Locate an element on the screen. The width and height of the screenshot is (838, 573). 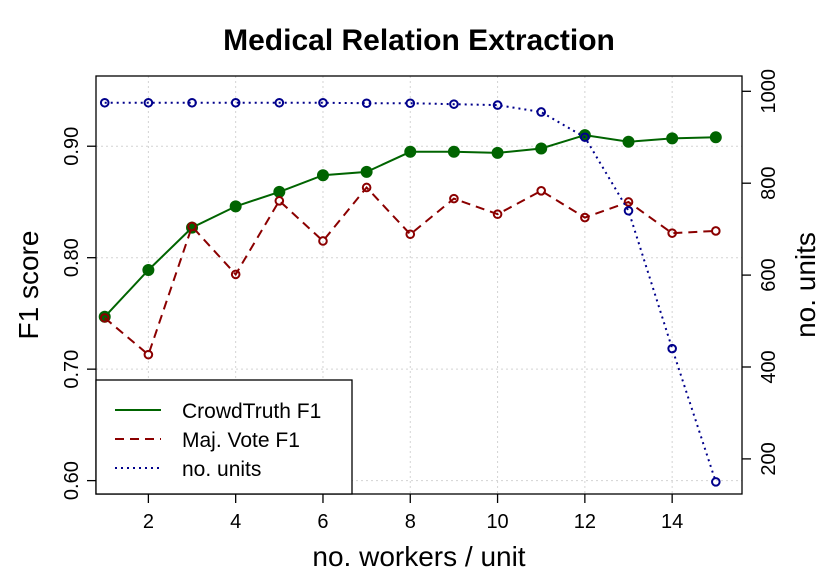
x-tick-label: 6 is located at coordinates (322, 522).